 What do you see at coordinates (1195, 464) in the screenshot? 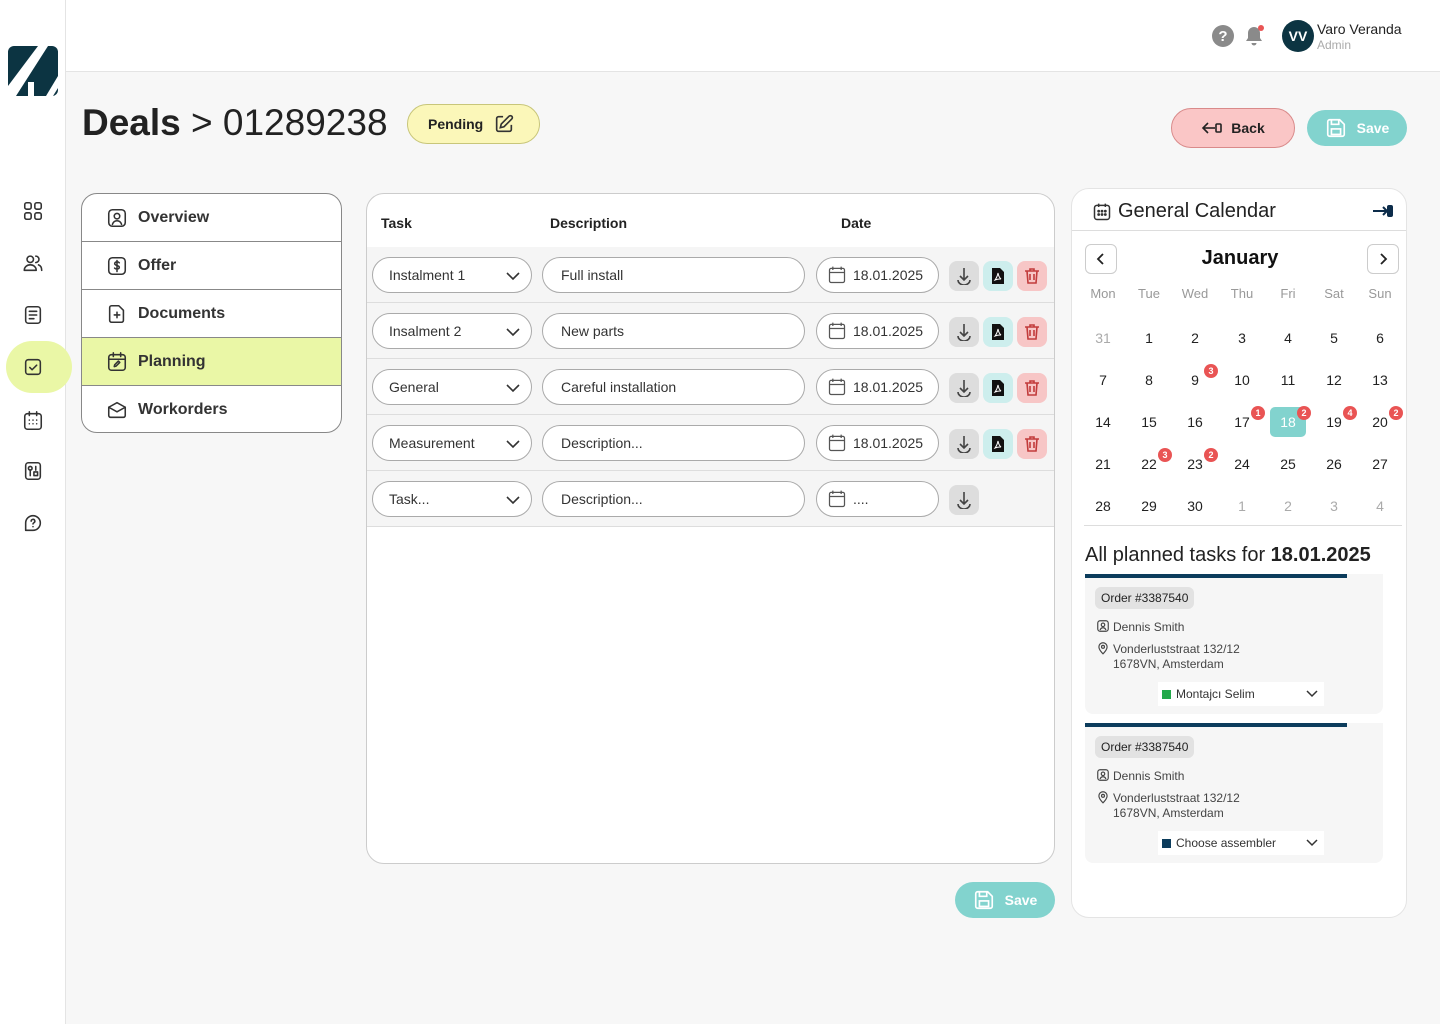
I see `calendar-day: 23` at bounding box center [1195, 464].